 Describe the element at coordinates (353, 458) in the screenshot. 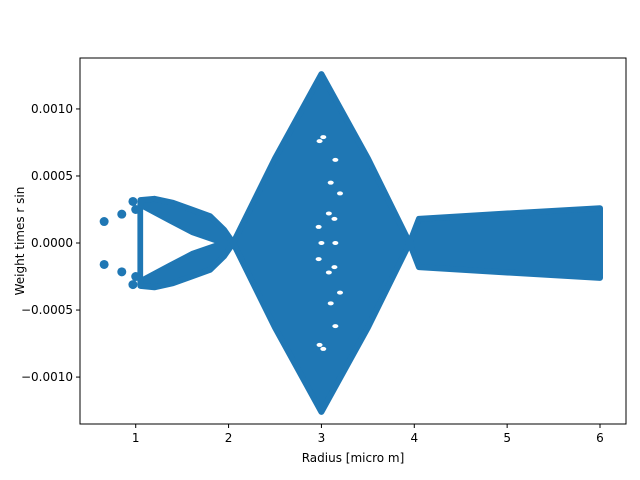

I see `x-axis-label: Radius [micro m]` at that location.